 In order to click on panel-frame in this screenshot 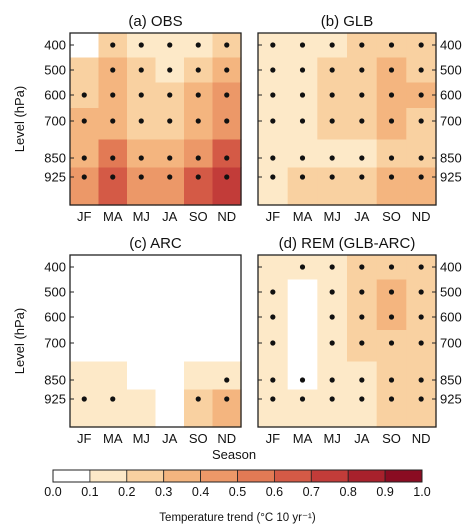, I will do `click(155, 119)`.